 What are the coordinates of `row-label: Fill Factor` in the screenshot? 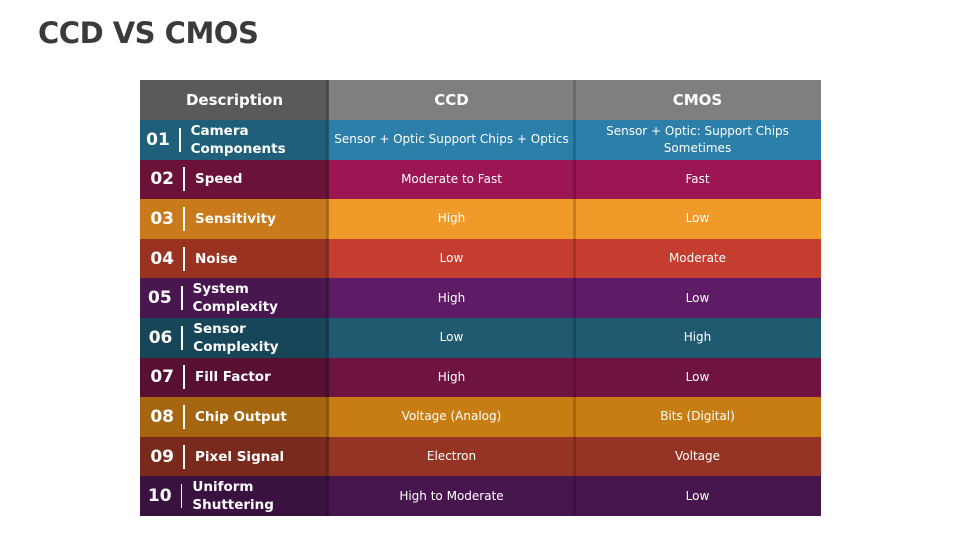 It's located at (233, 377).